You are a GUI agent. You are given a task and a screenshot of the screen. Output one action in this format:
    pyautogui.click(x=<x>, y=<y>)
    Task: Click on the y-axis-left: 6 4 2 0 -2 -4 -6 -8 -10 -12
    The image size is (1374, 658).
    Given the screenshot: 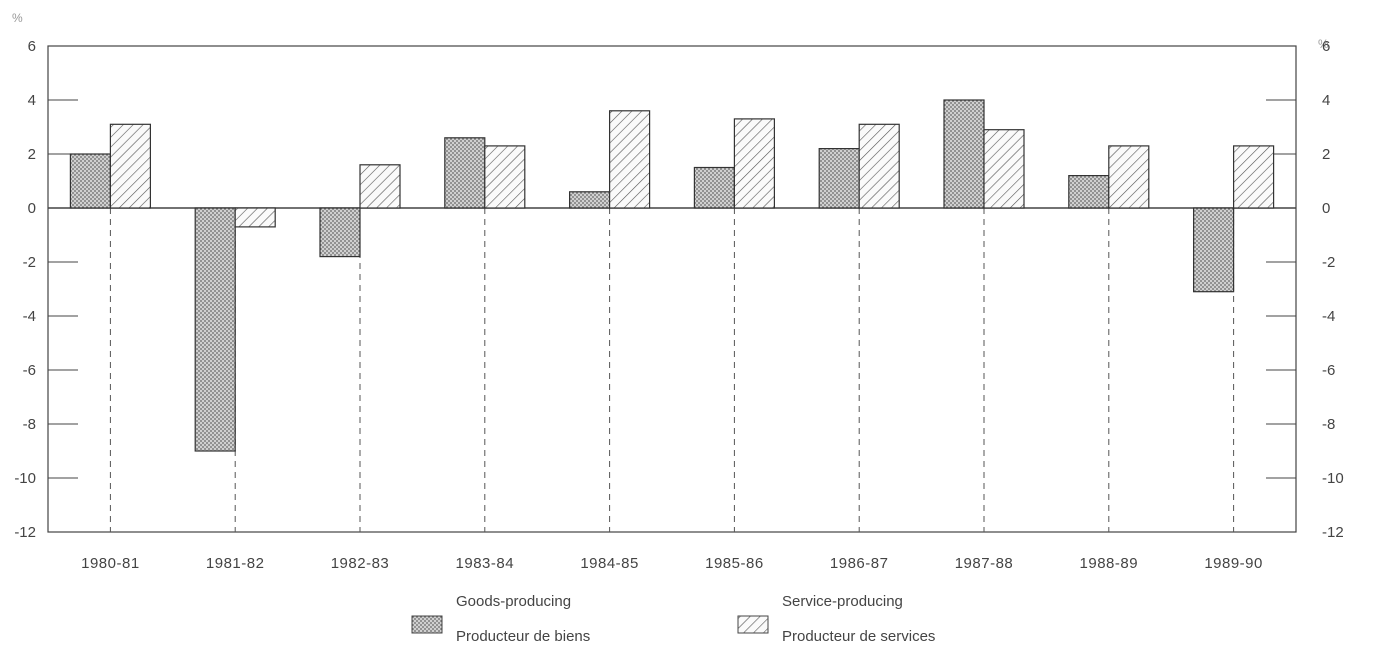 What is the action you would take?
    pyautogui.click(x=46, y=289)
    